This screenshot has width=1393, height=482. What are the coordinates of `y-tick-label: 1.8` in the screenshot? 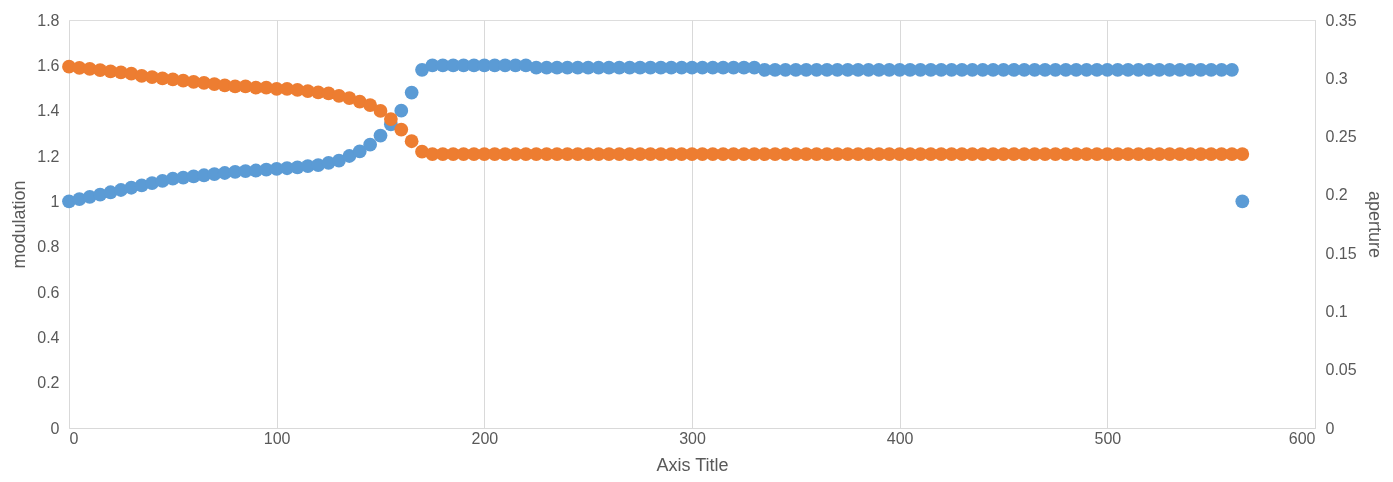 It's located at (48, 20).